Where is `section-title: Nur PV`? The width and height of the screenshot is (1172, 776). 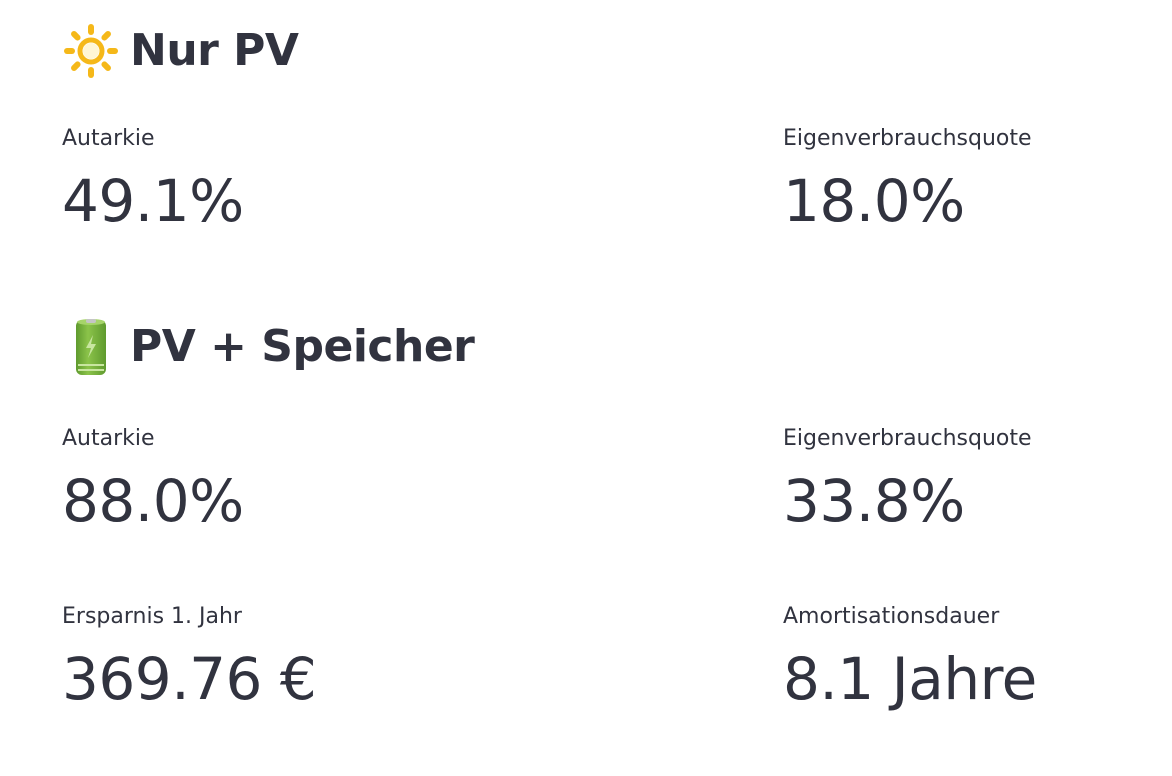 section-title: Nur PV is located at coordinates (214, 50).